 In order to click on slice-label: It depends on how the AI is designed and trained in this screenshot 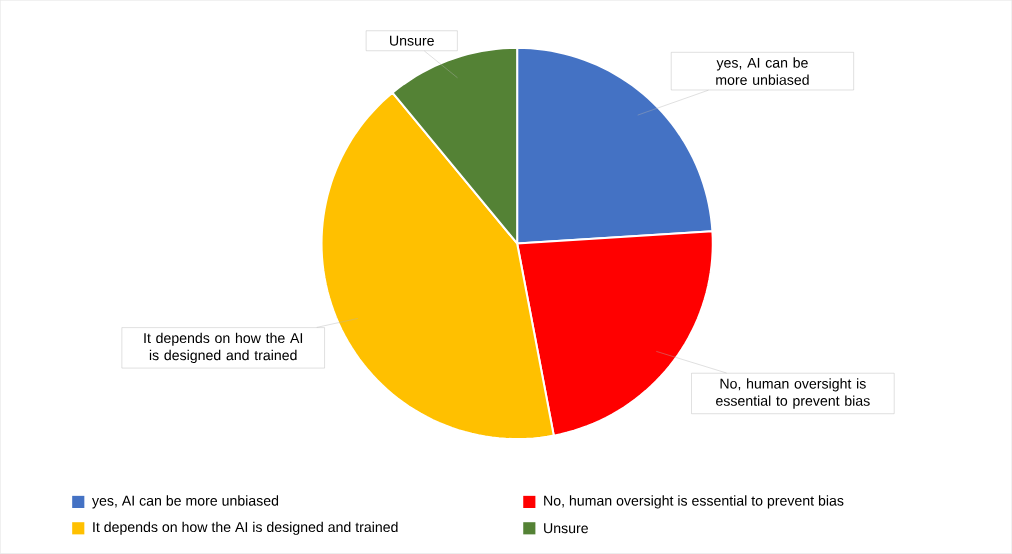, I will do `click(223, 348)`.